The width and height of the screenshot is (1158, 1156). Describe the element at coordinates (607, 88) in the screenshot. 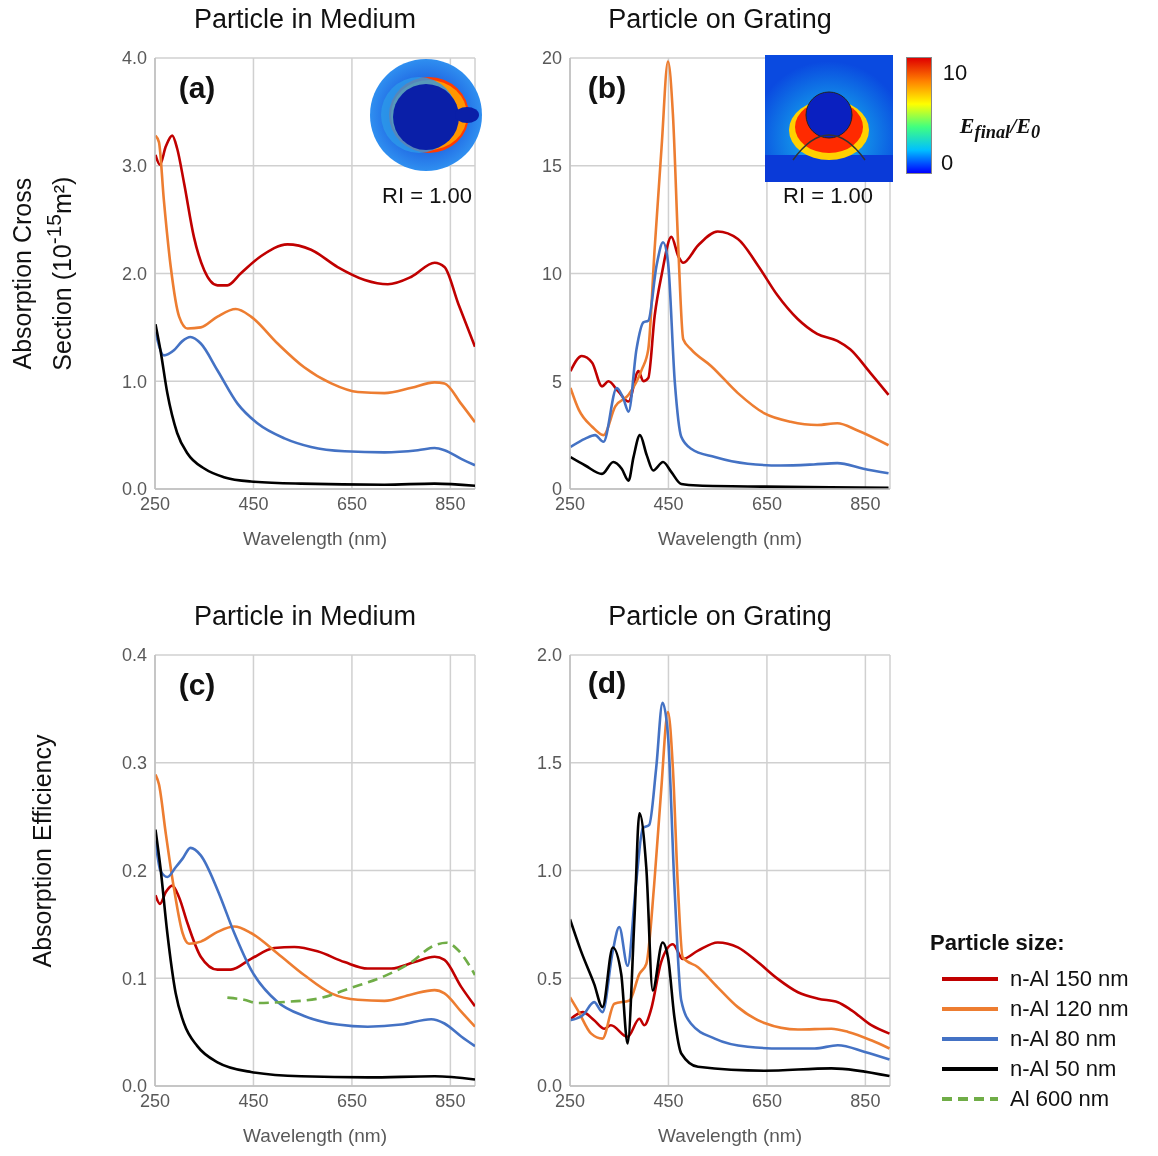

I see `annotation: (b)` at that location.